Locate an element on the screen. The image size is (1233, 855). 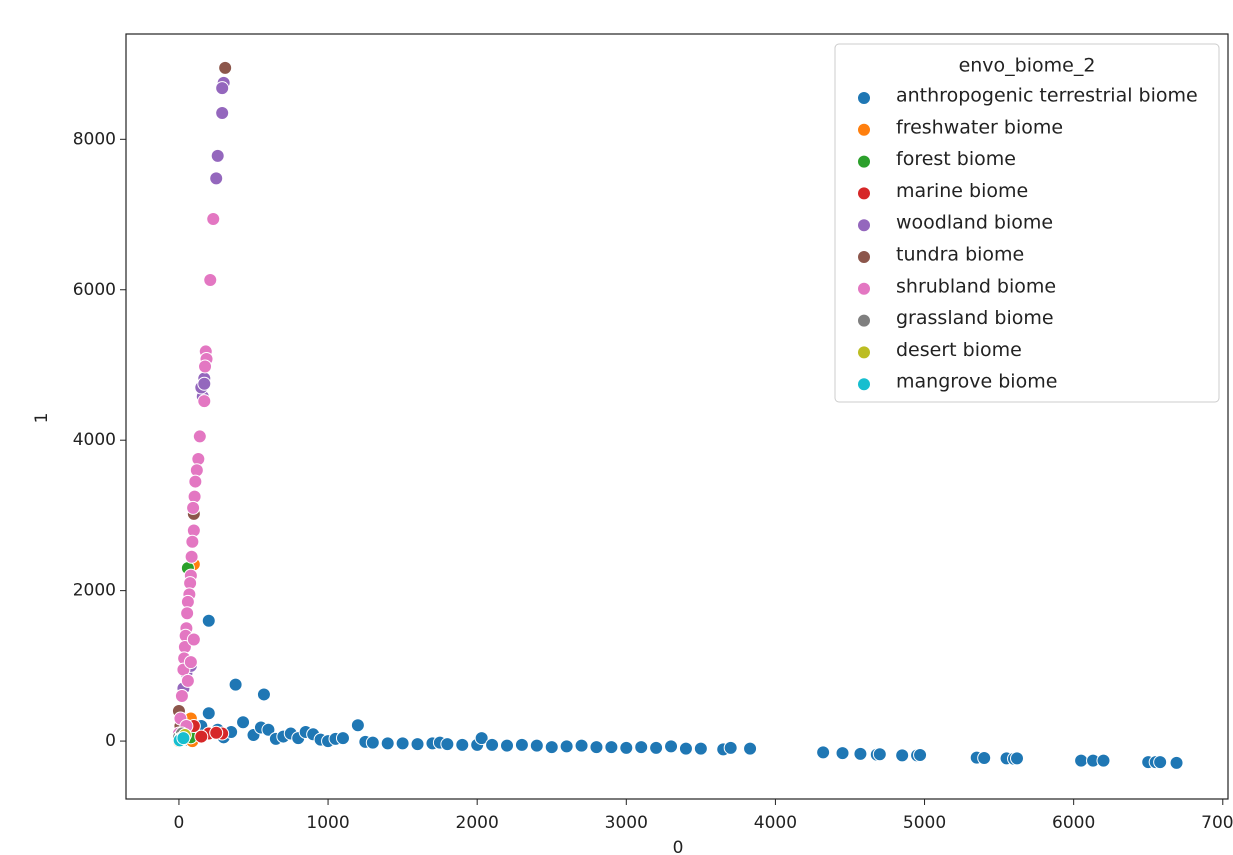
y-tick-label: 6000 is located at coordinates (94, 290).